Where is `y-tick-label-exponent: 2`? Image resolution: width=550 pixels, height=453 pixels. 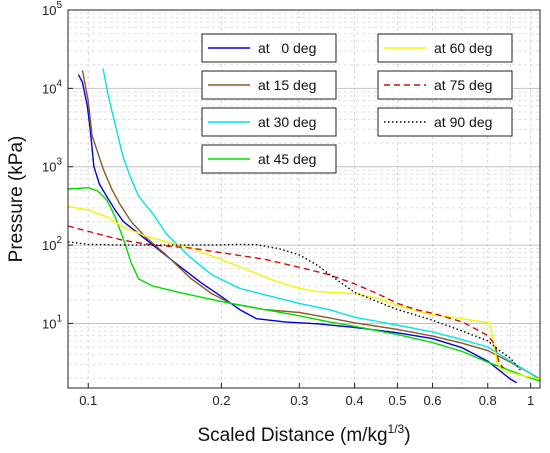 y-tick-label-exponent: 2 is located at coordinates (59, 240).